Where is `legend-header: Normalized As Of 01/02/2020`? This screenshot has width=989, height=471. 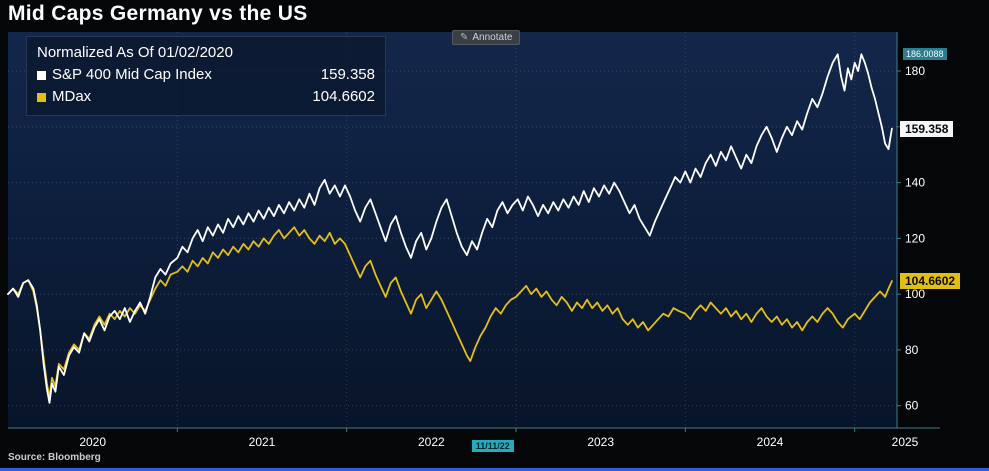
legend-header: Normalized As Of 01/02/2020 is located at coordinates (135, 52).